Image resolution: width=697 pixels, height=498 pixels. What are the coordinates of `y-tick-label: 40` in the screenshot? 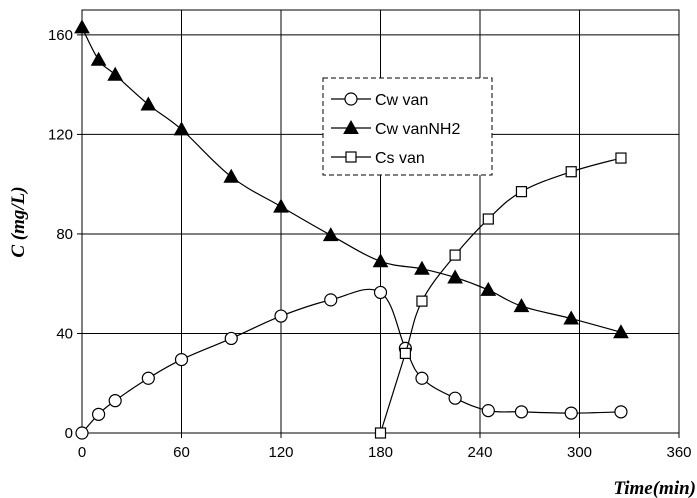 It's located at (64, 333).